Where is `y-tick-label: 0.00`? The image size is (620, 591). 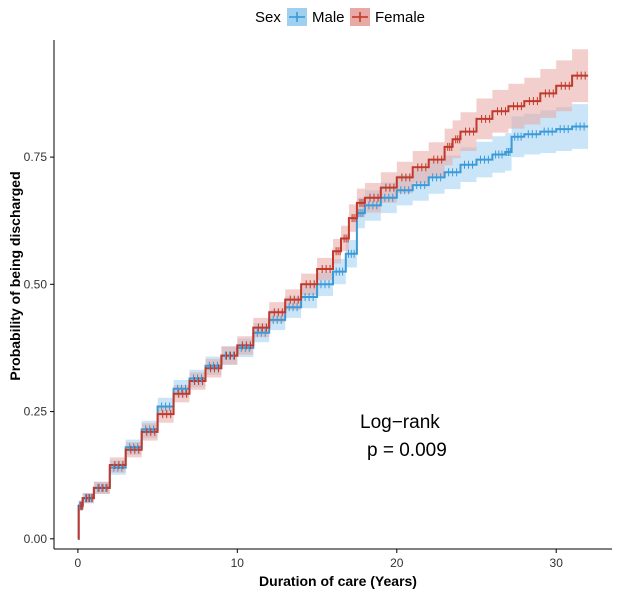
y-tick-label: 0.00 is located at coordinates (36, 539).